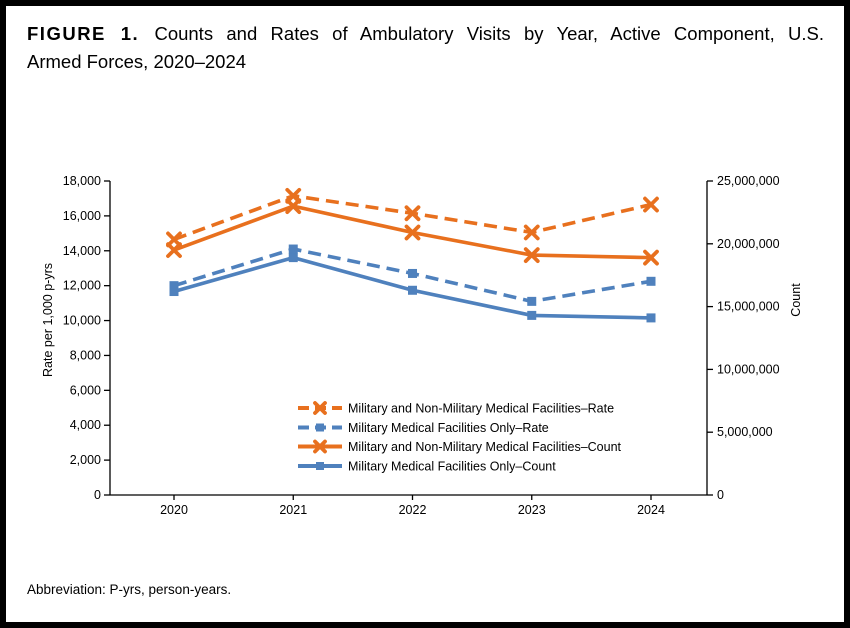 The height and width of the screenshot is (628, 850). I want to click on left-axis-tick-label: 14,000, so click(82, 251).